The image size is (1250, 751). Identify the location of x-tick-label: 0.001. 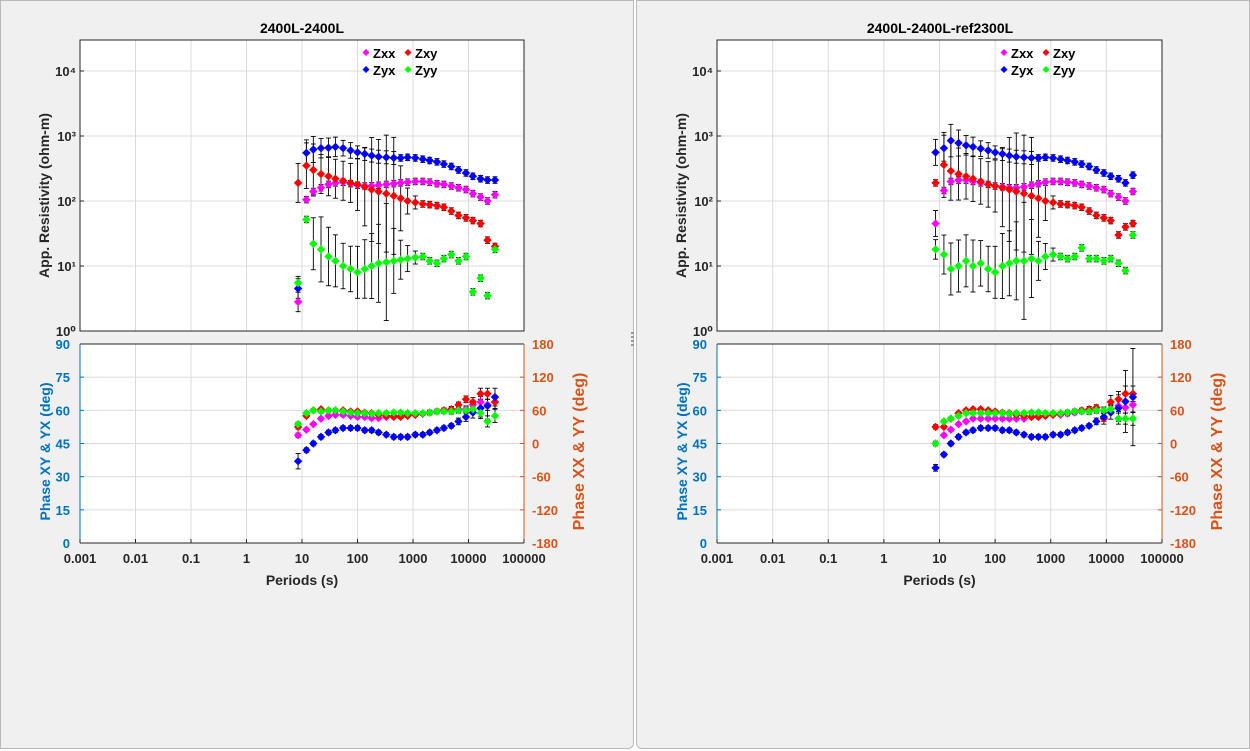
(717, 558).